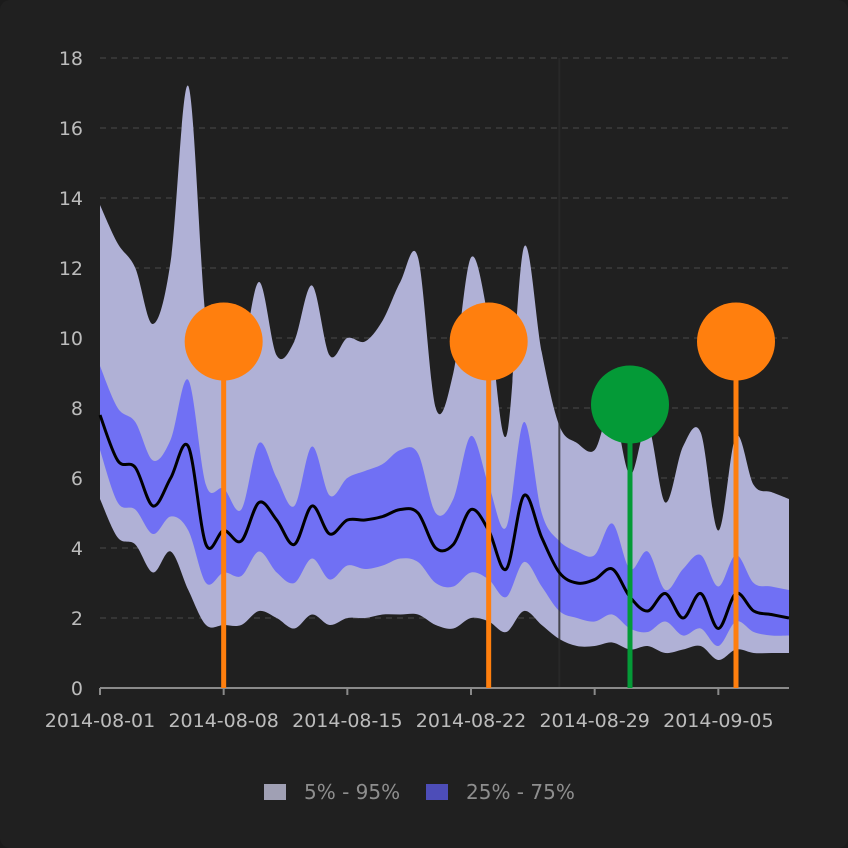 The image size is (848, 848). What do you see at coordinates (352, 792) in the screenshot?
I see `legend-label: 5% - 95%` at bounding box center [352, 792].